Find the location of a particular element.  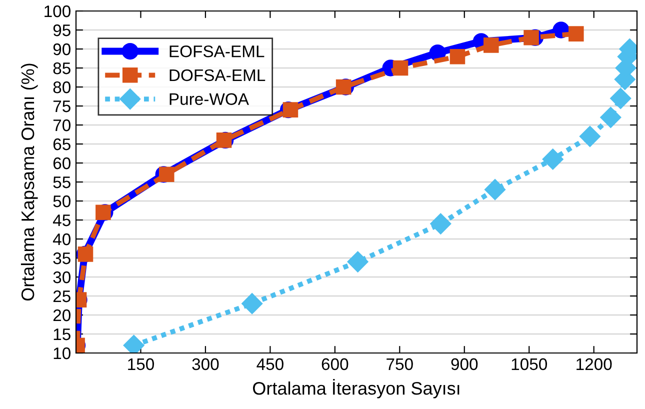

y-axis-title: Ortalama Kapsama Oranı (%) is located at coordinates (29, 182).